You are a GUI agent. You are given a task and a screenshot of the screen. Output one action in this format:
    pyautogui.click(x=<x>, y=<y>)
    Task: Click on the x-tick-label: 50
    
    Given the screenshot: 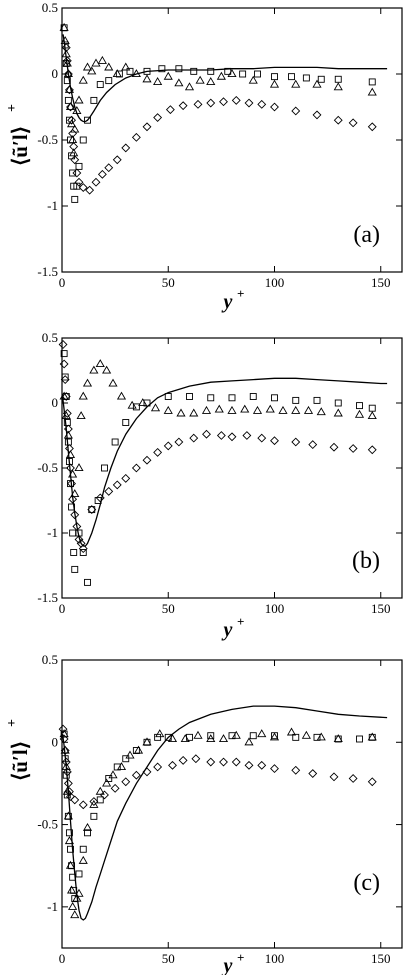 What is the action you would take?
    pyautogui.click(x=168, y=282)
    